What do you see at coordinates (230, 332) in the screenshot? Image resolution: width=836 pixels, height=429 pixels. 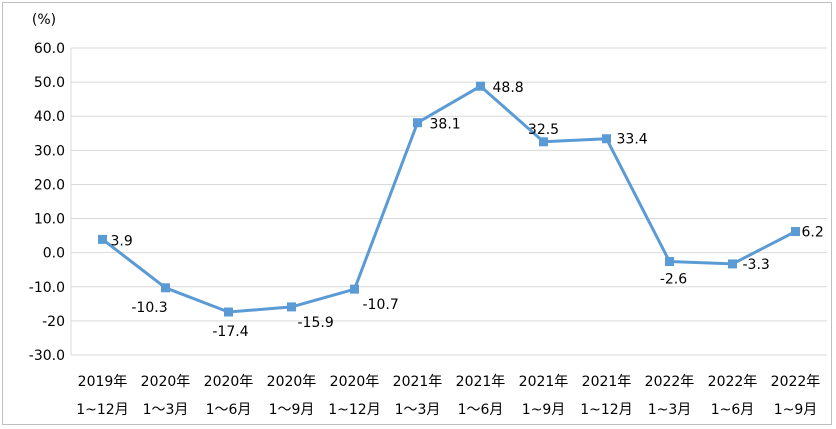 I see `data-label: -17.4` at bounding box center [230, 332].